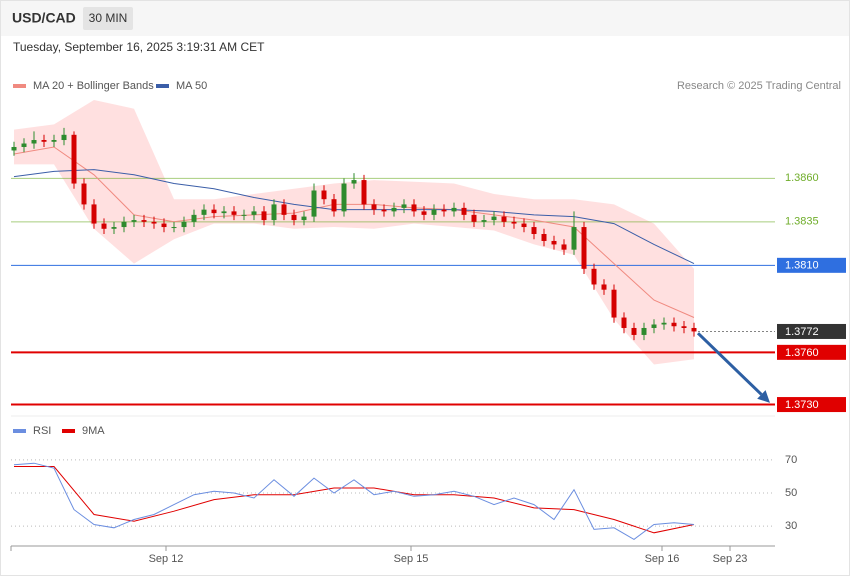  What do you see at coordinates (730, 559) in the screenshot?
I see `x-tick-label: Sep 23` at bounding box center [730, 559].